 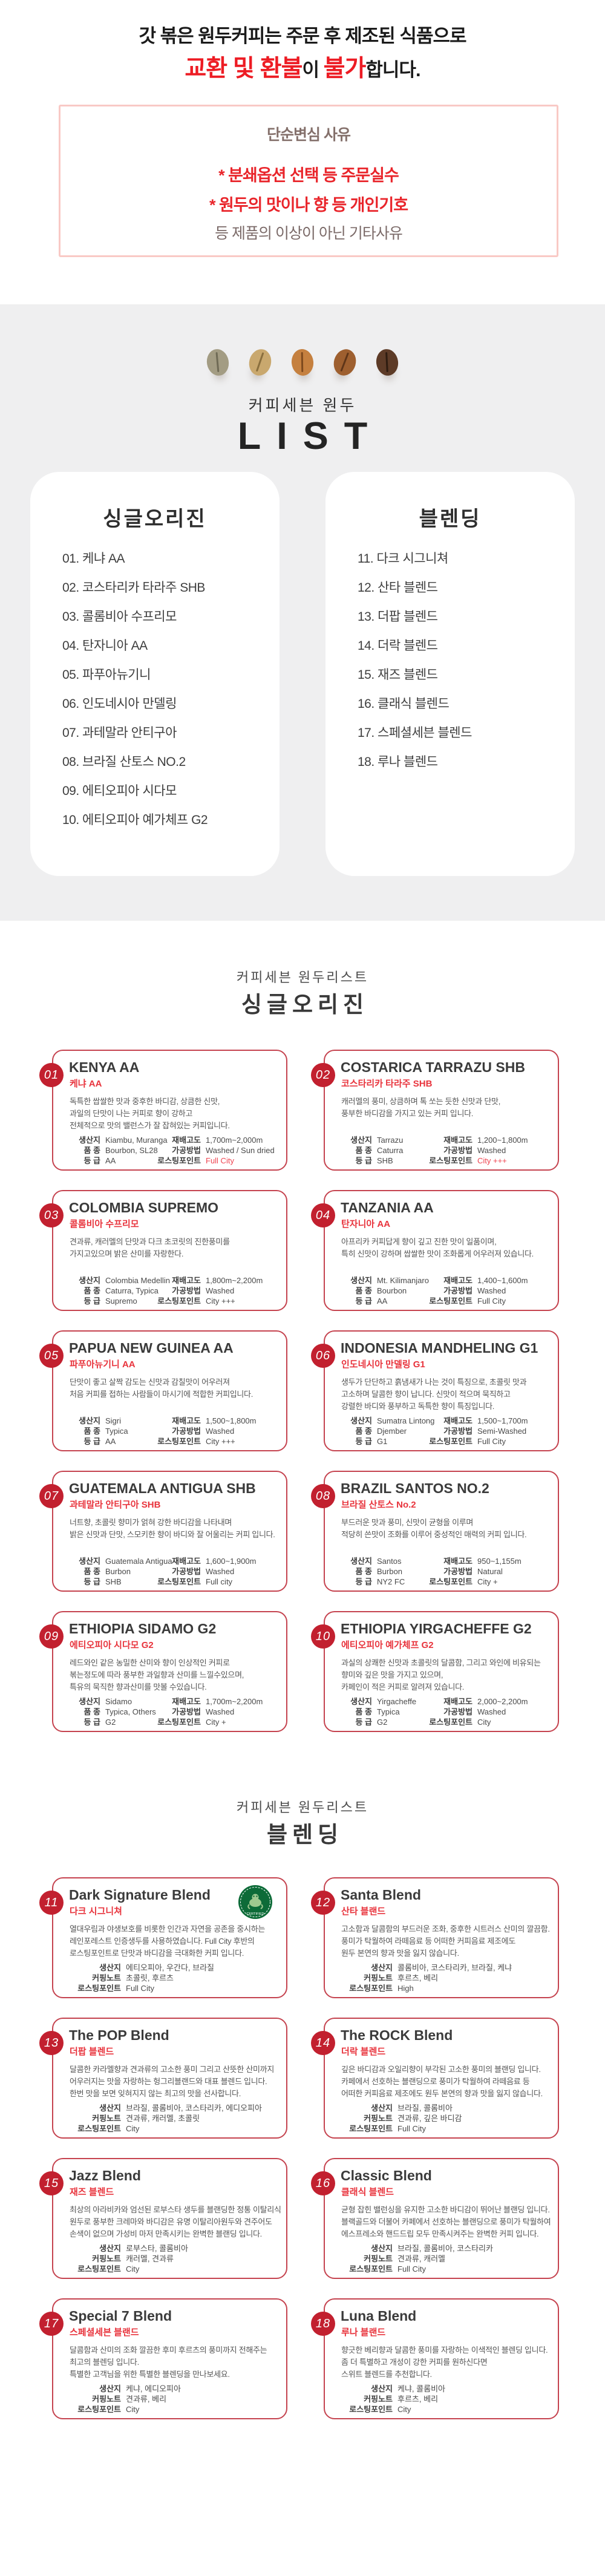 I want to click on producer-value: Kiambu, Muranga, so click(x=136, y=1140).